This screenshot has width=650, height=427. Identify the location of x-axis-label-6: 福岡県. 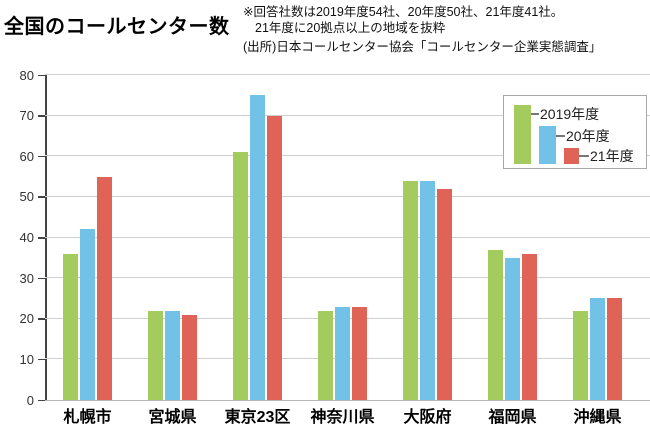
(512, 417).